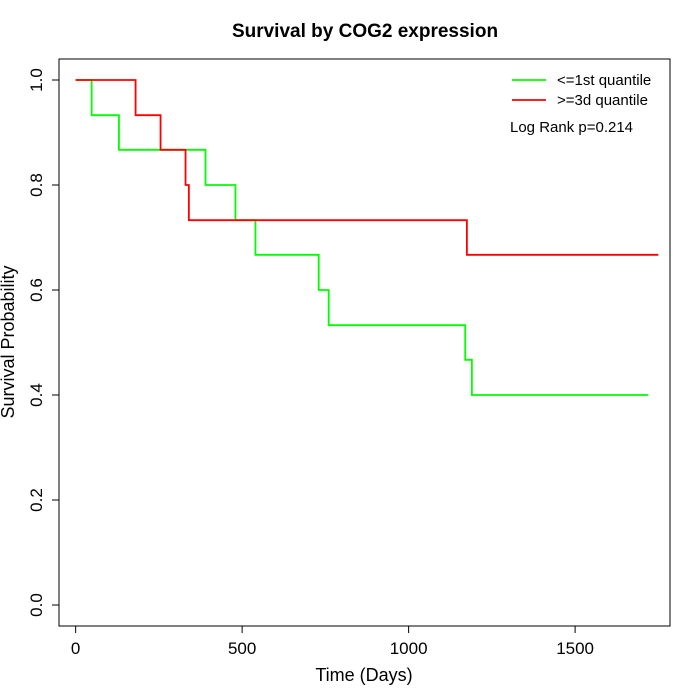 This screenshot has width=700, height=700. I want to click on y-axis-label: Survival Probability, so click(9, 341).